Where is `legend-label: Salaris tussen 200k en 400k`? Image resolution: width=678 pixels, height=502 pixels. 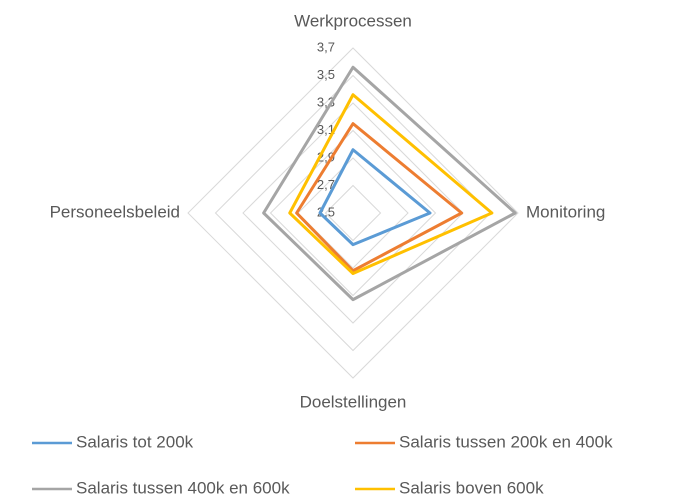 legend-label: Salaris tussen 200k en 400k is located at coordinates (506, 441).